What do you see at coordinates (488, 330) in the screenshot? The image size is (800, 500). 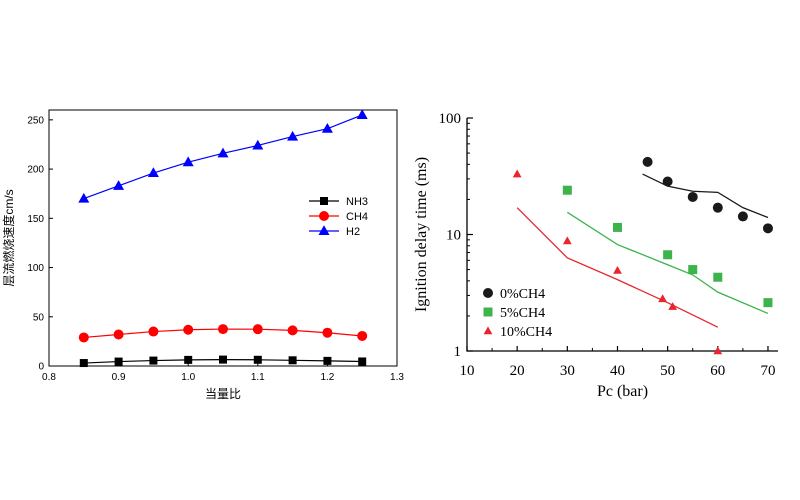 I see `legend-marker-10pct-ch4` at bounding box center [488, 330].